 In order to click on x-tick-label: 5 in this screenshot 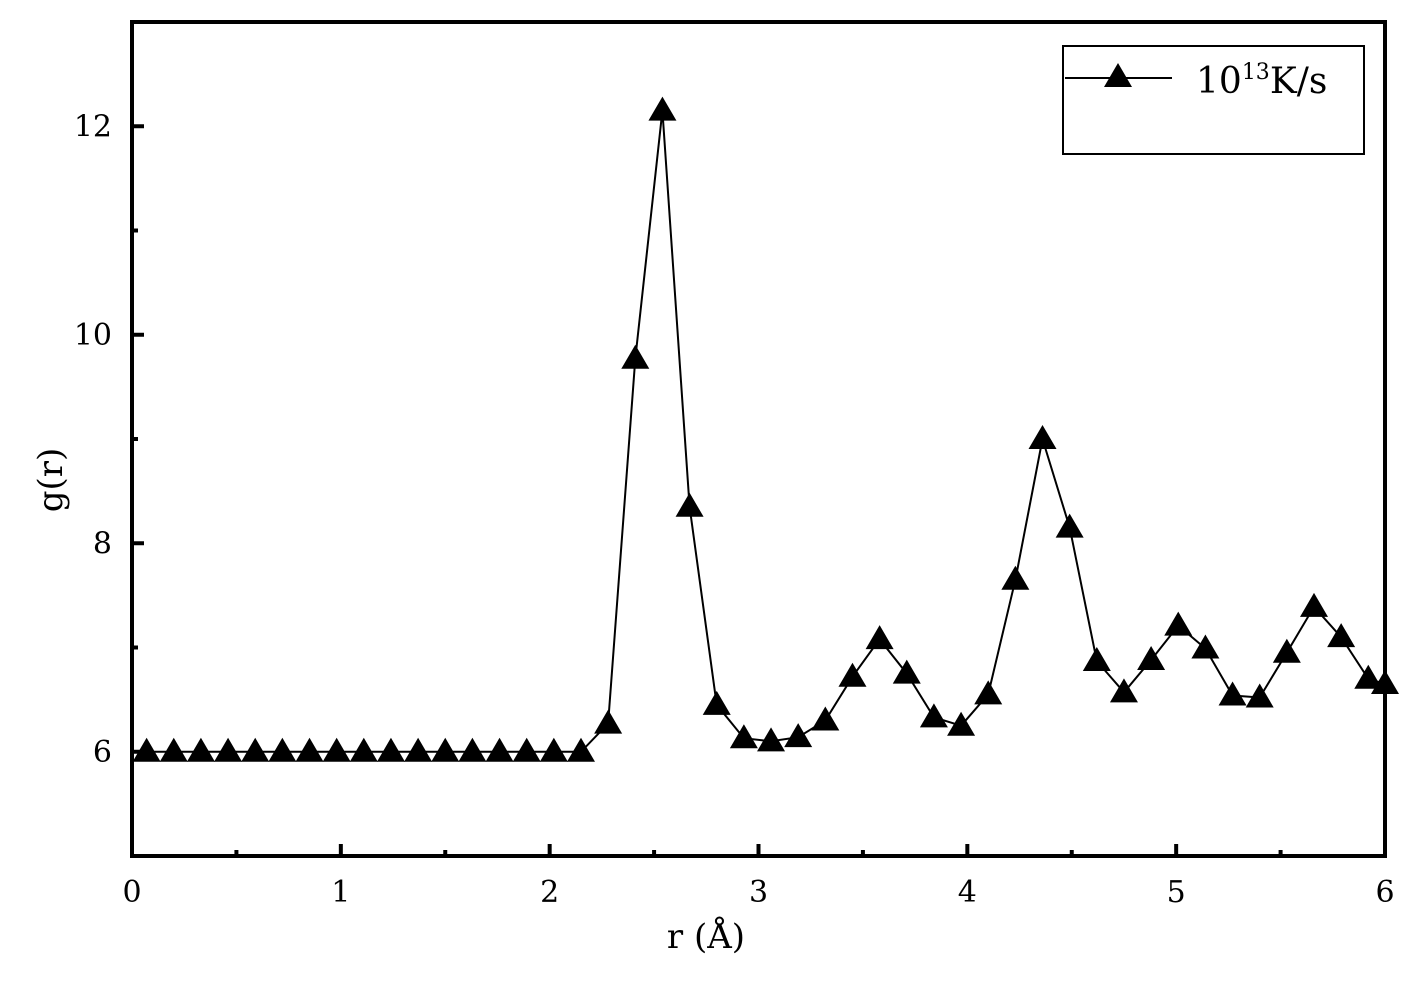, I will do `click(1176, 892)`.